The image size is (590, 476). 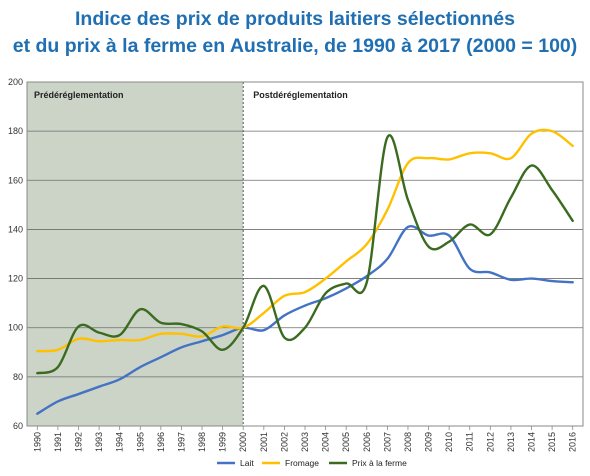 I want to click on y-tick-label: 80, so click(x=18, y=377).